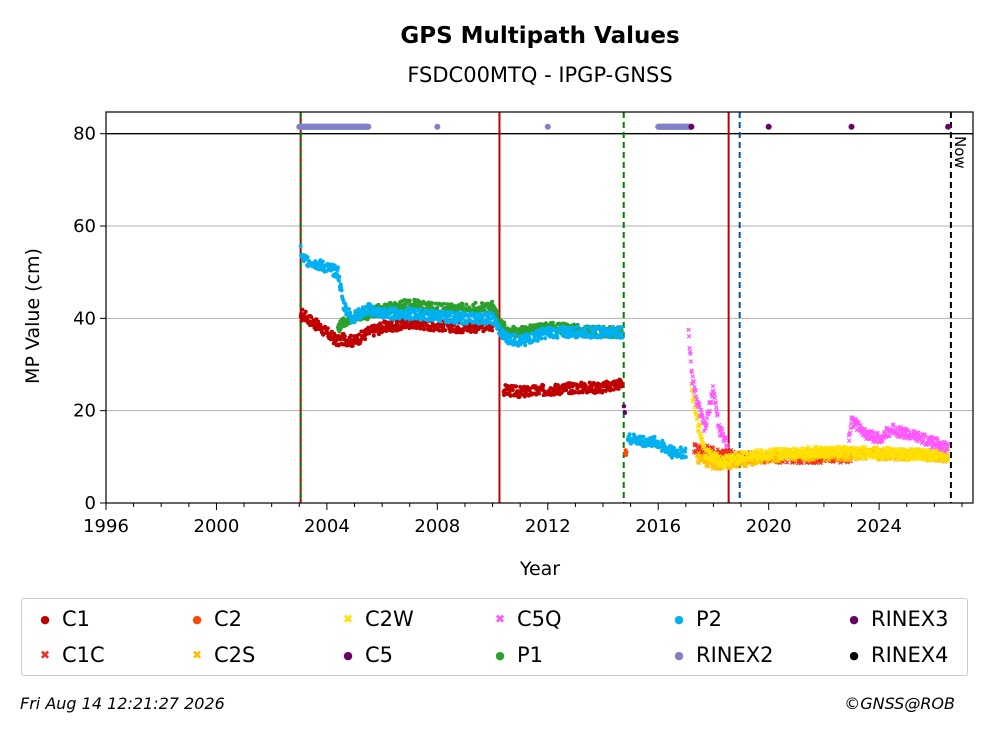 Image resolution: width=993 pixels, height=734 pixels. What do you see at coordinates (437, 526) in the screenshot?
I see `x-tick-label: 2008` at bounding box center [437, 526].